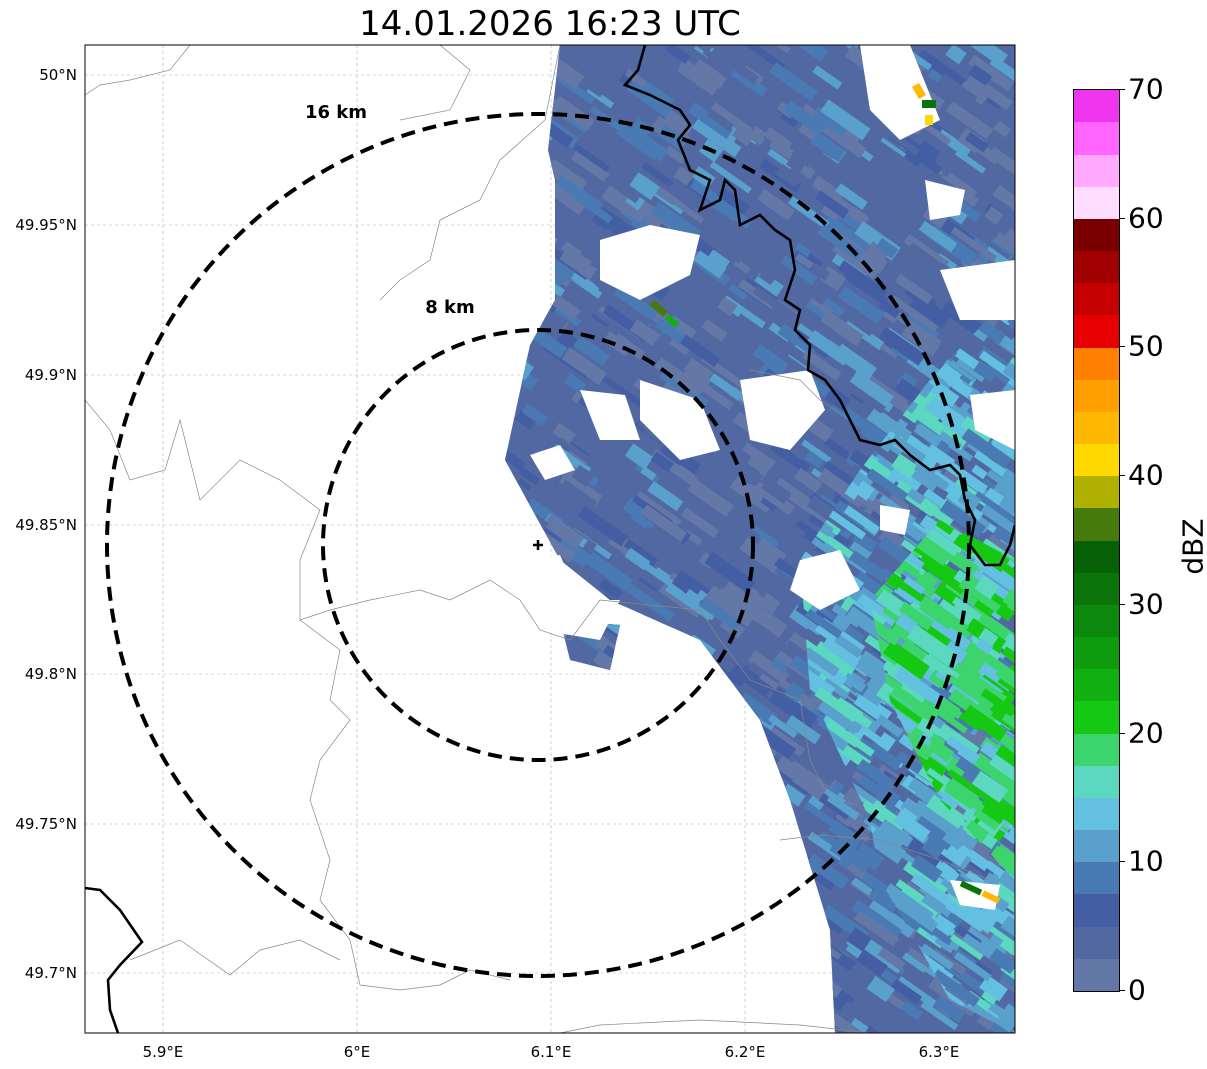  What do you see at coordinates (1191, 546) in the screenshot?
I see `colorbar-label: dBZ` at bounding box center [1191, 546].